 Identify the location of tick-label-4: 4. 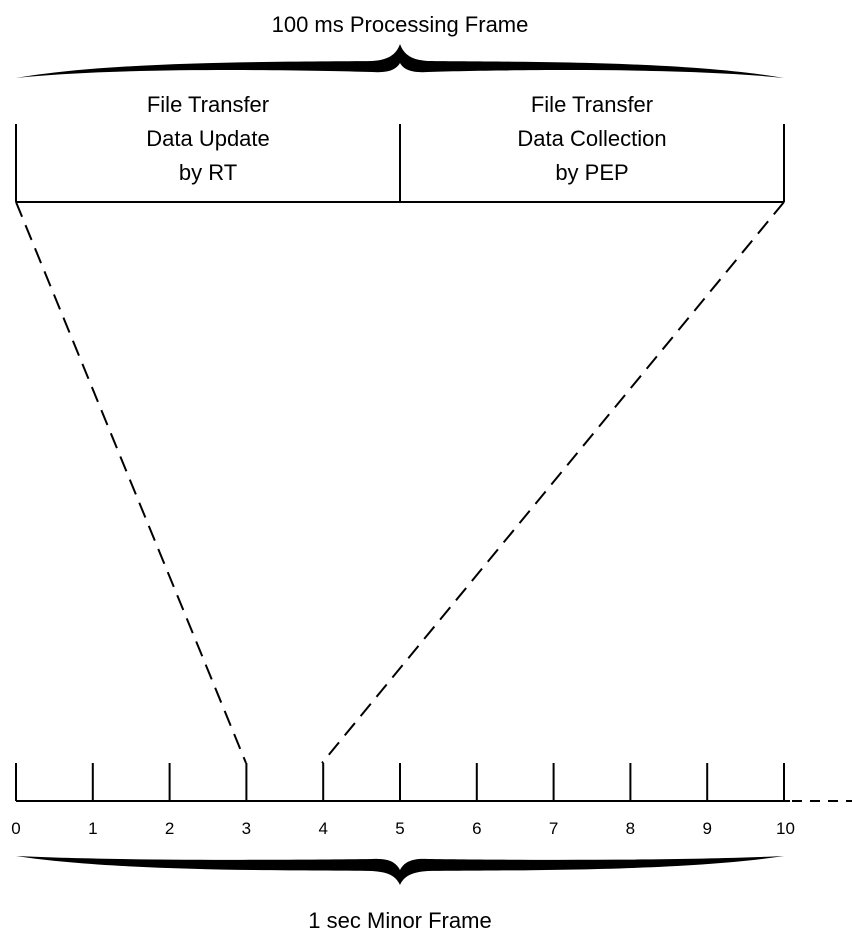
(322, 828).